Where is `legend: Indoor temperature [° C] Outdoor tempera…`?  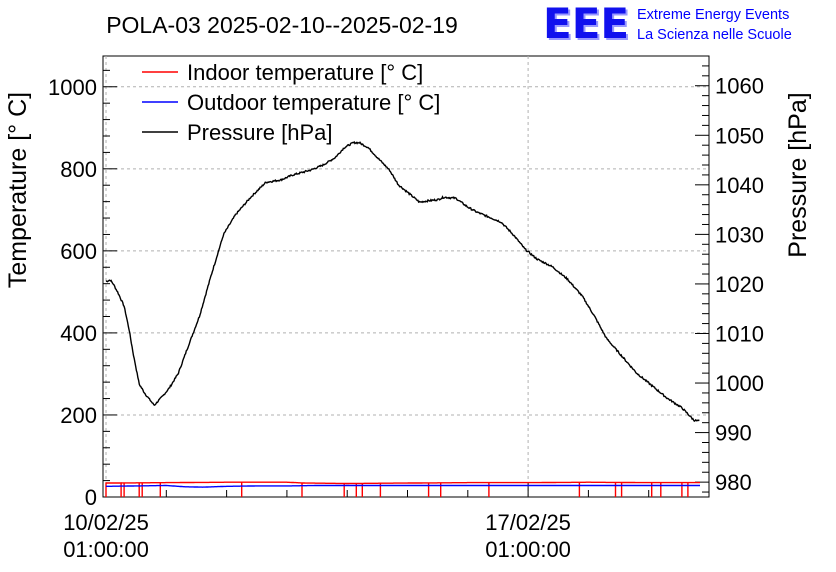
legend: Indoor temperature [° C] Outdoor tempera… is located at coordinates (291, 102).